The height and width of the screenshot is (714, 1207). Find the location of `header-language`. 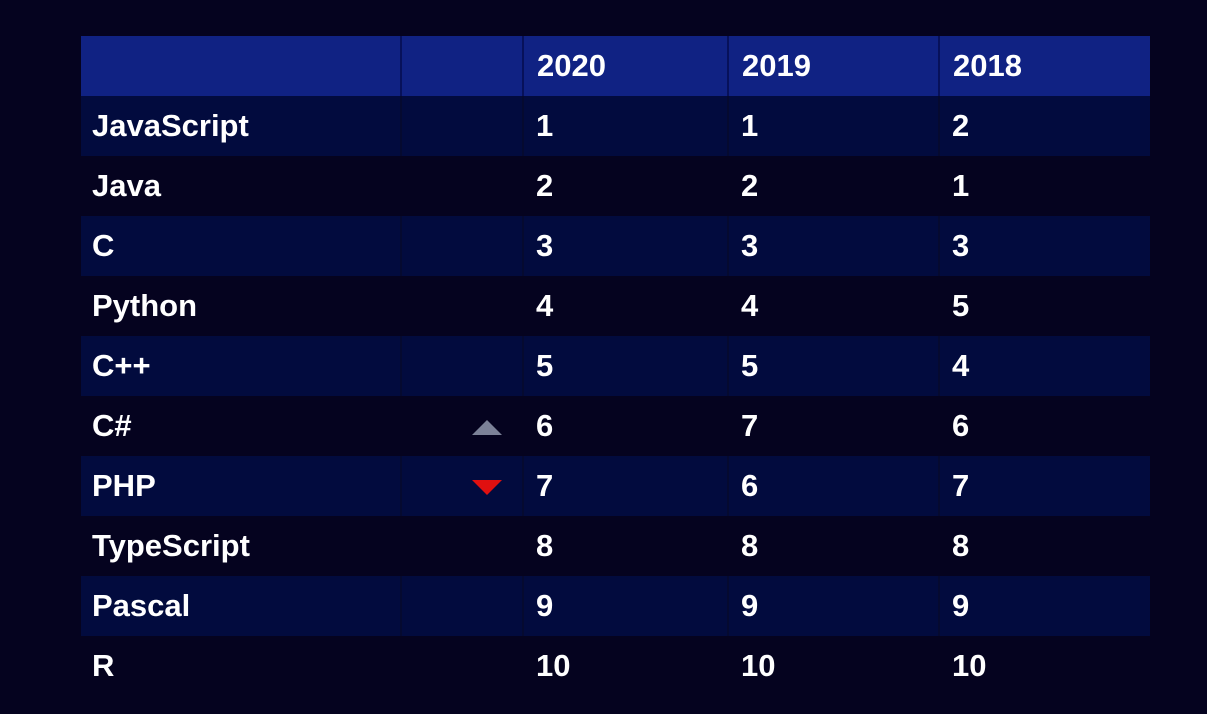

header-language is located at coordinates (241, 66).